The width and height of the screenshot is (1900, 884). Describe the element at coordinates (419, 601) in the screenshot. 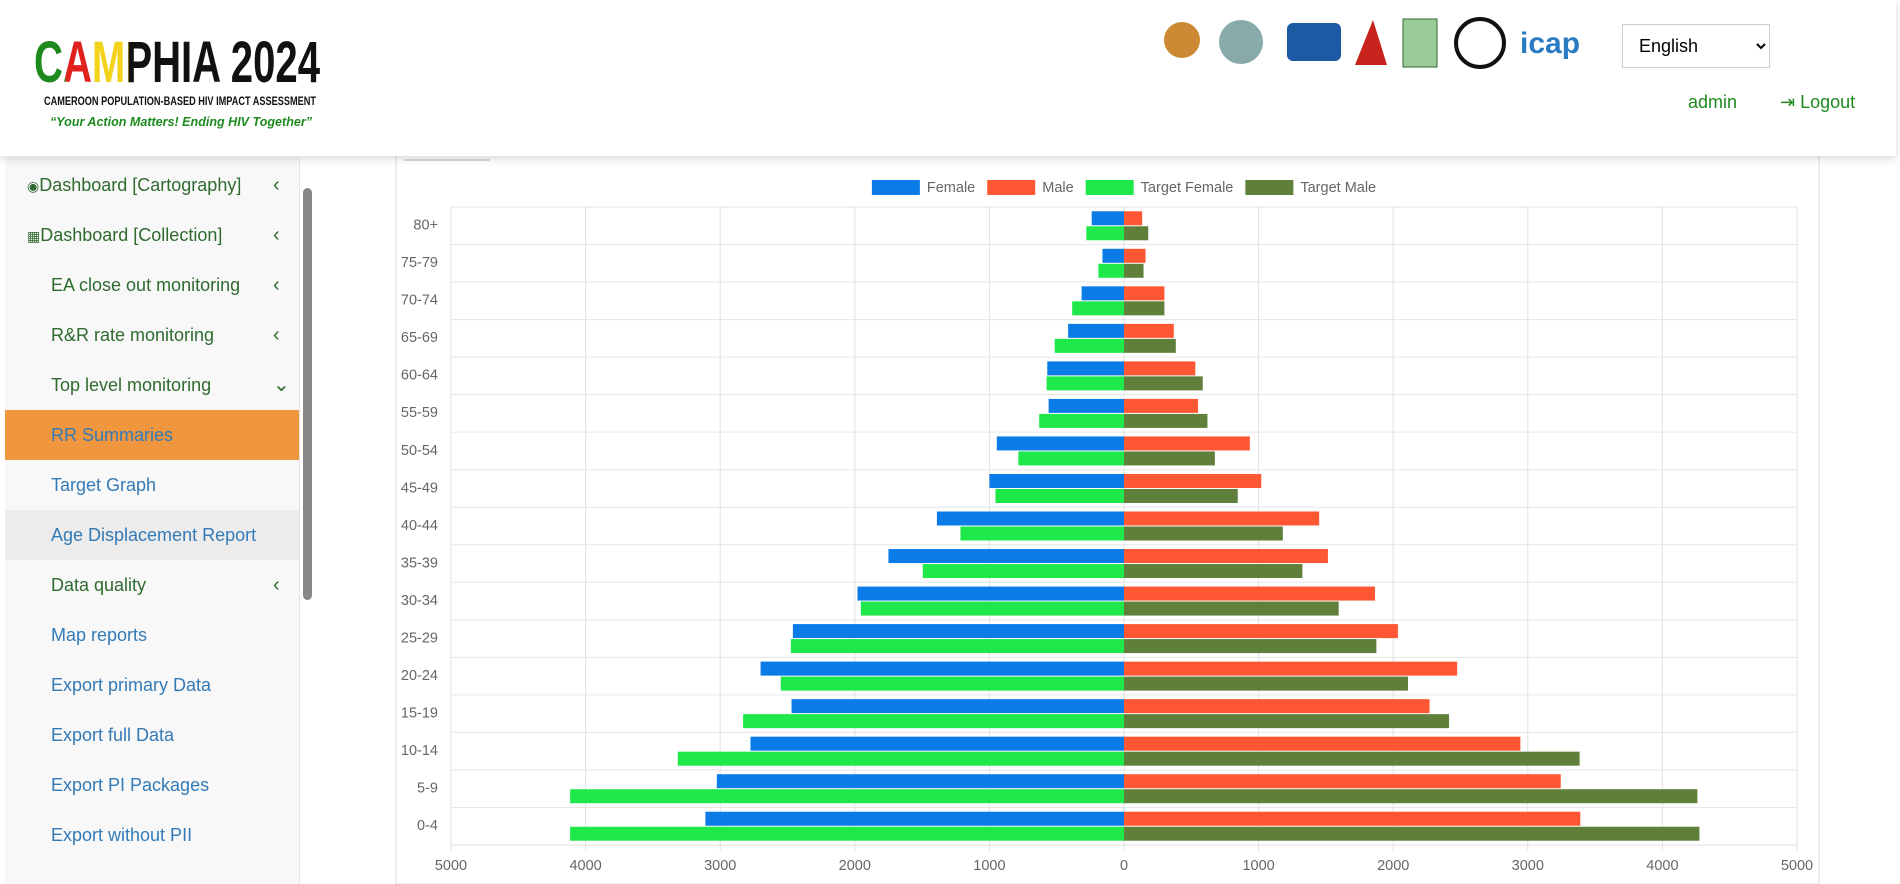

I see `y-tick-label: 30-34` at that location.